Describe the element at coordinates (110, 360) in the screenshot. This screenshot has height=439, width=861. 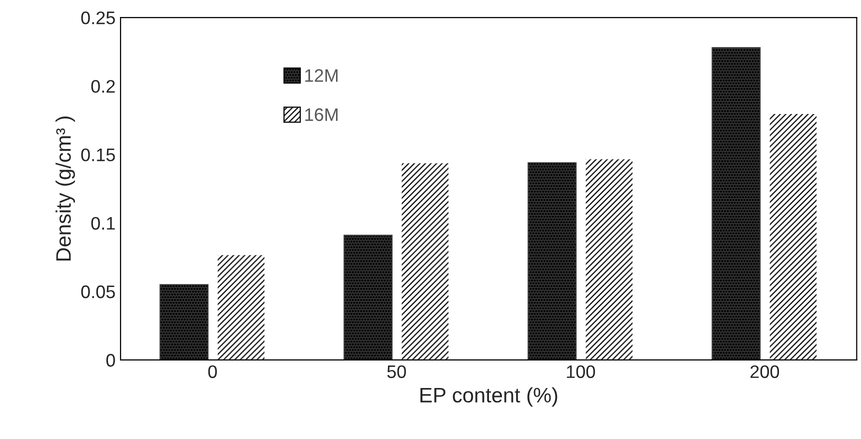
I see `y-tick-label: 0` at that location.